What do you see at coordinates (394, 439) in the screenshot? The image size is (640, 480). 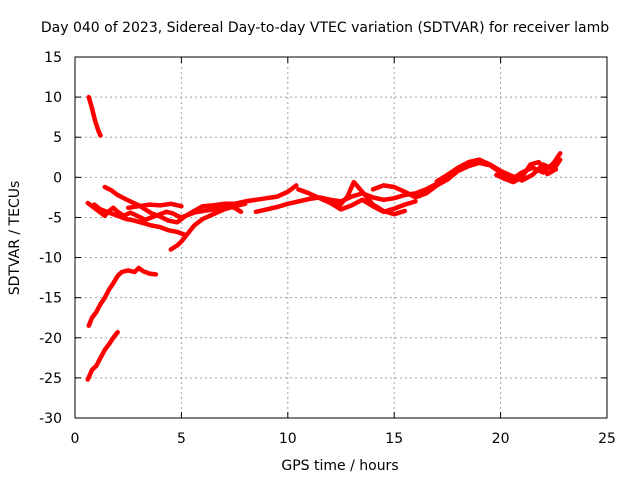 I see `x-tick-label: 15` at bounding box center [394, 439].